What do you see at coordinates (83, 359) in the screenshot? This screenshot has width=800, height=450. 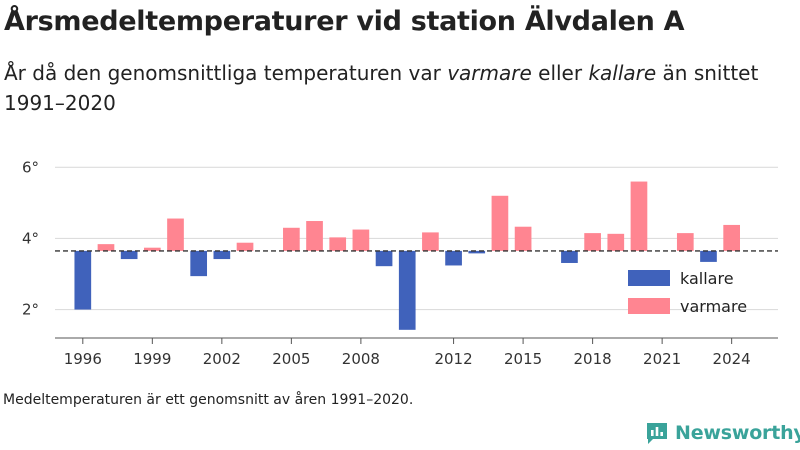 I see `x-tick-label: 1996` at bounding box center [83, 359].